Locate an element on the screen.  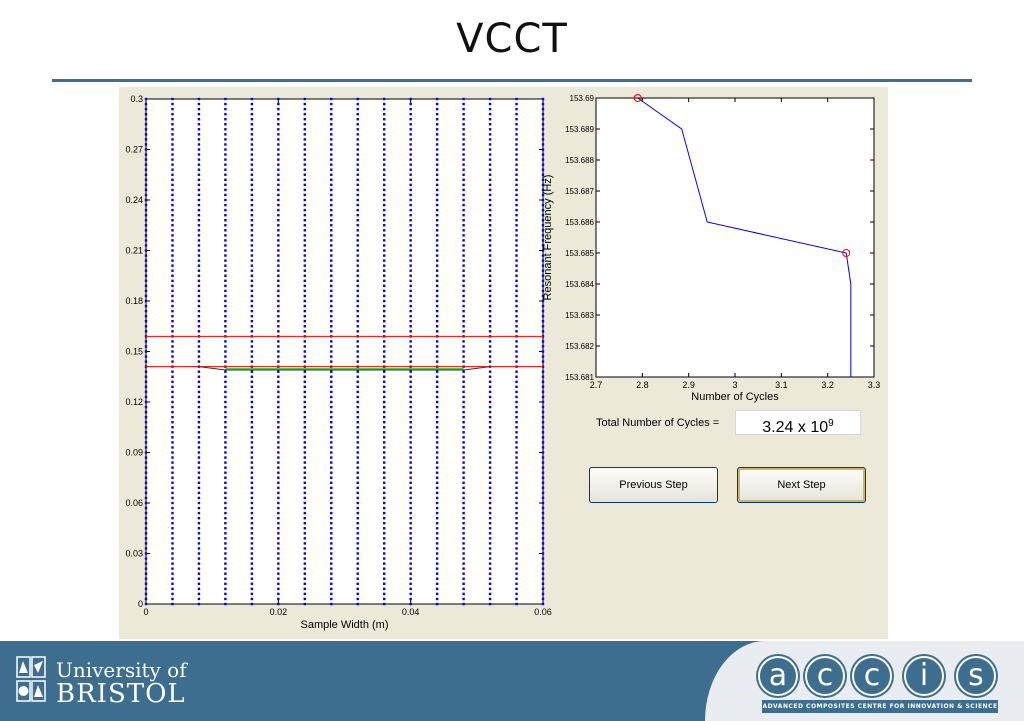
next-step-button: Next Step is located at coordinates (801, 485).